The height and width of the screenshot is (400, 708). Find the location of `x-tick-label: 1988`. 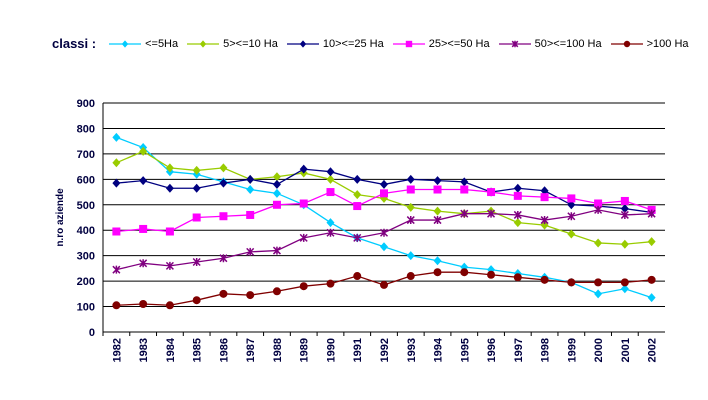

x-tick-label: 1988 is located at coordinates (278, 350).